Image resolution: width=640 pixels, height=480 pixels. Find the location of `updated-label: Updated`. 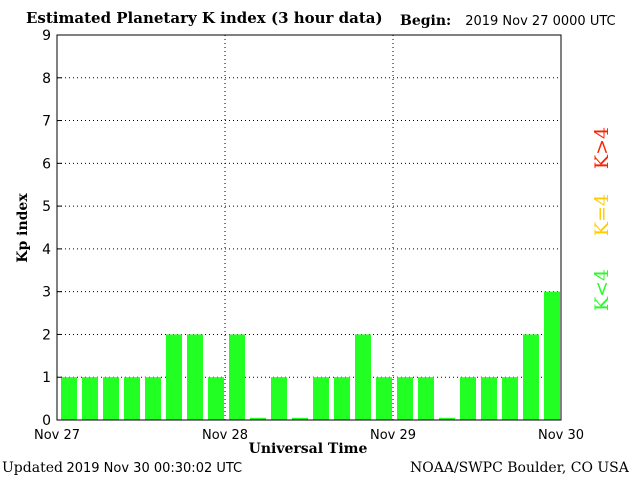

updated-label: Updated is located at coordinates (32, 468).